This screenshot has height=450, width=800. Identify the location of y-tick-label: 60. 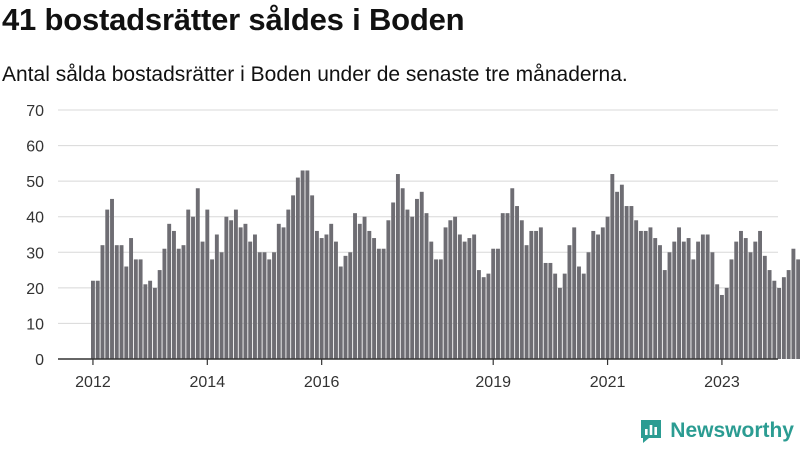
(35, 147).